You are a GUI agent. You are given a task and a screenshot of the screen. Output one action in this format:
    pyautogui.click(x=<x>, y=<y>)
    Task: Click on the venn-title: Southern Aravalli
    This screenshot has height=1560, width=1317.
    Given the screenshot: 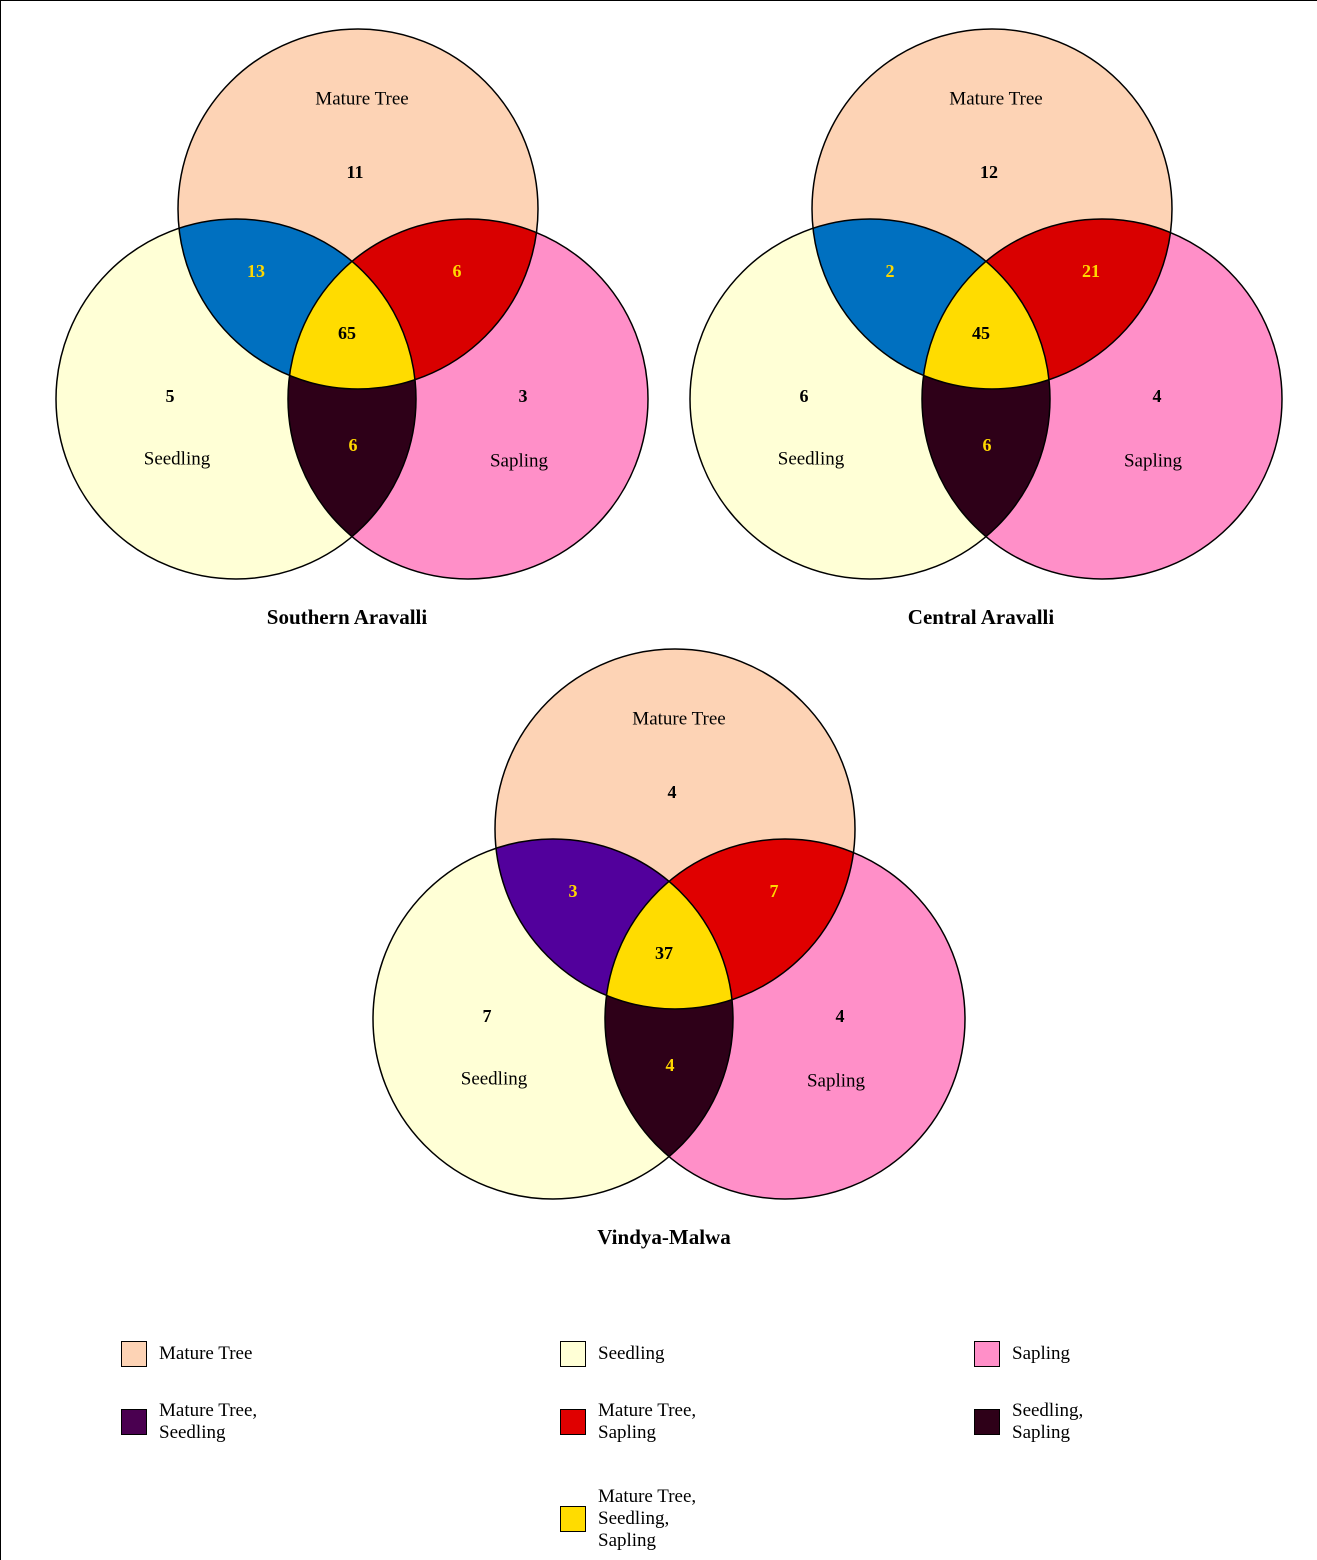 What is the action you would take?
    pyautogui.click(x=347, y=617)
    